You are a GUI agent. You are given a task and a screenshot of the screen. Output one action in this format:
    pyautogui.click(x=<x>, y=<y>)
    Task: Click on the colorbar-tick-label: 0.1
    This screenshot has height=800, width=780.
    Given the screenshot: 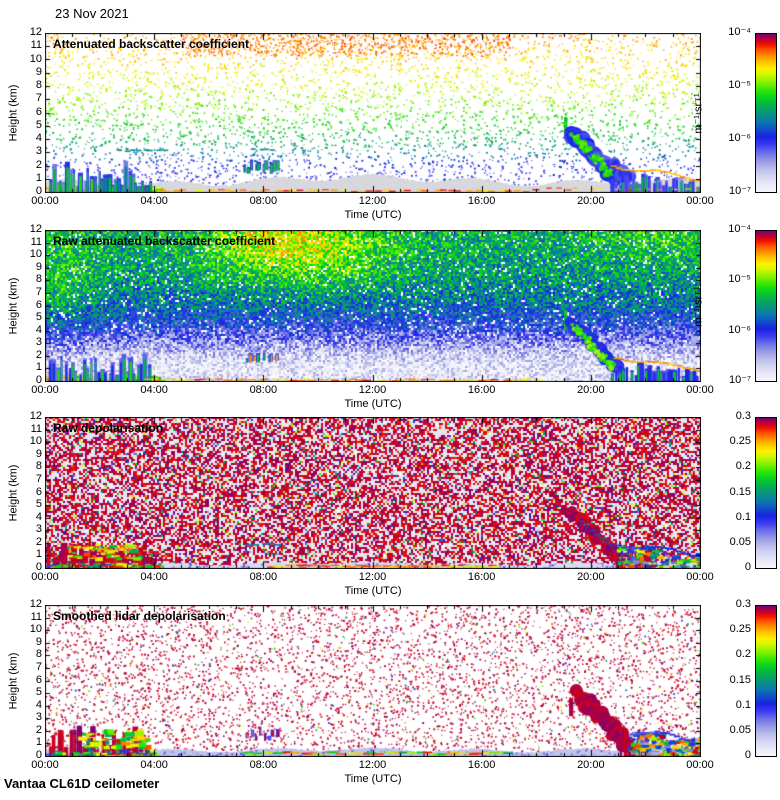 What is the action you would take?
    pyautogui.click(x=743, y=516)
    